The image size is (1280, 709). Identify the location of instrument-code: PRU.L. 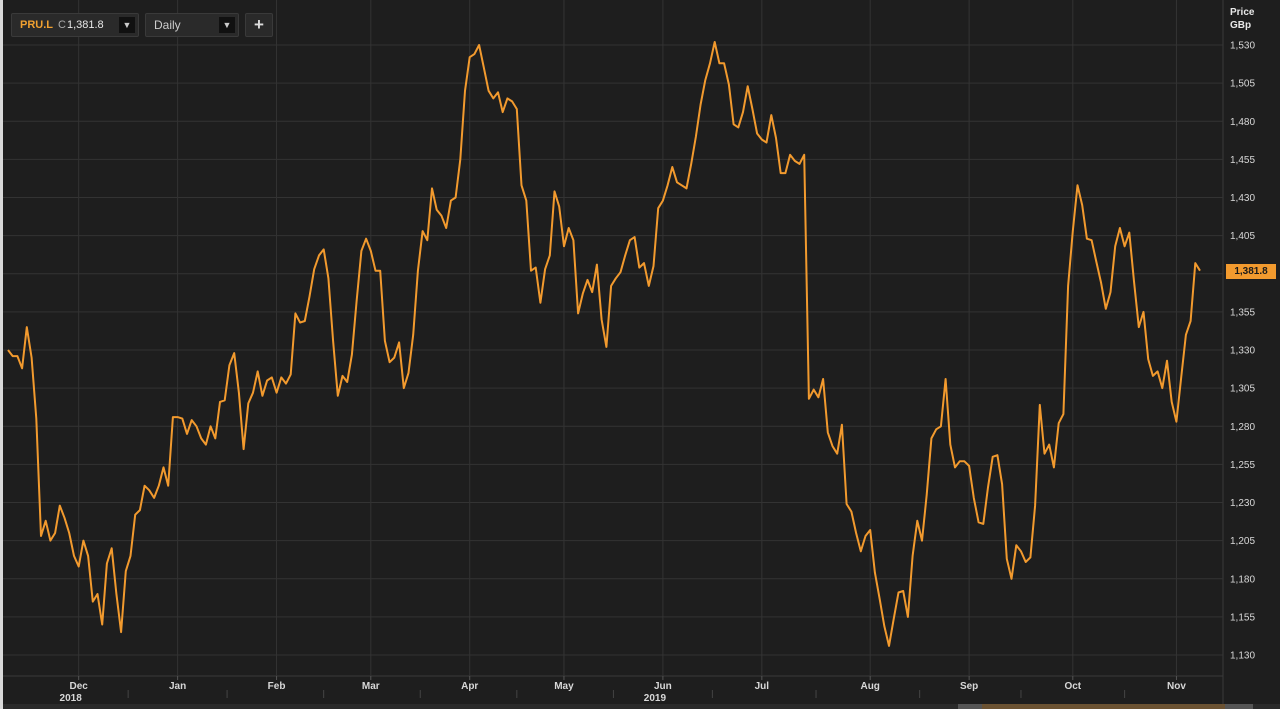
(36, 25).